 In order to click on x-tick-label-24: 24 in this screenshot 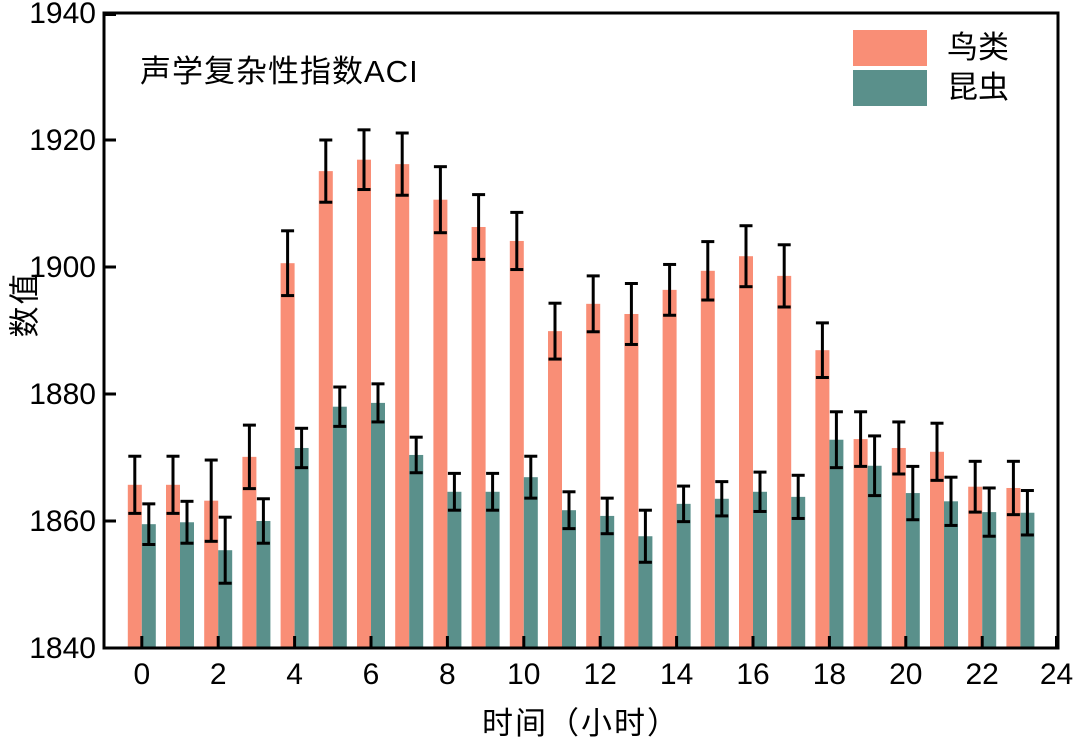, I will do `click(1056, 674)`.